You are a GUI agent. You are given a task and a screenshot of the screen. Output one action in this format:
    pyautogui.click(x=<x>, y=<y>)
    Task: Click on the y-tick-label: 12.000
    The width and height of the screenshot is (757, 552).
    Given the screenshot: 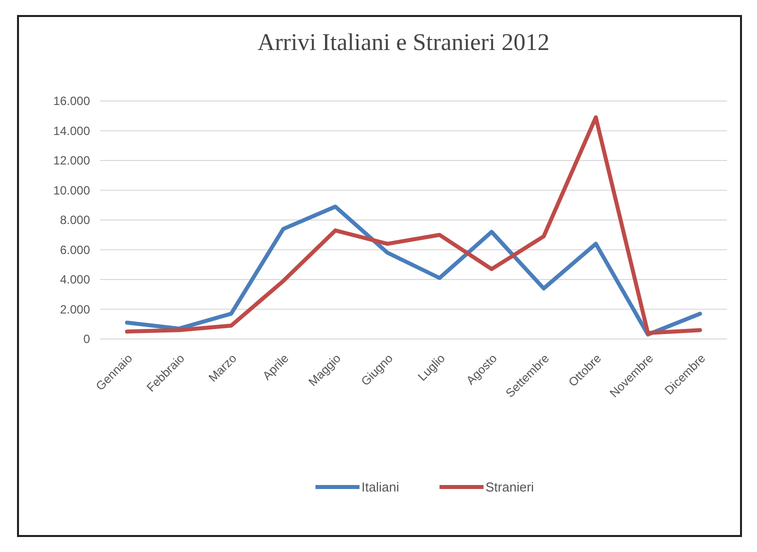 What is the action you would take?
    pyautogui.click(x=71, y=161)
    